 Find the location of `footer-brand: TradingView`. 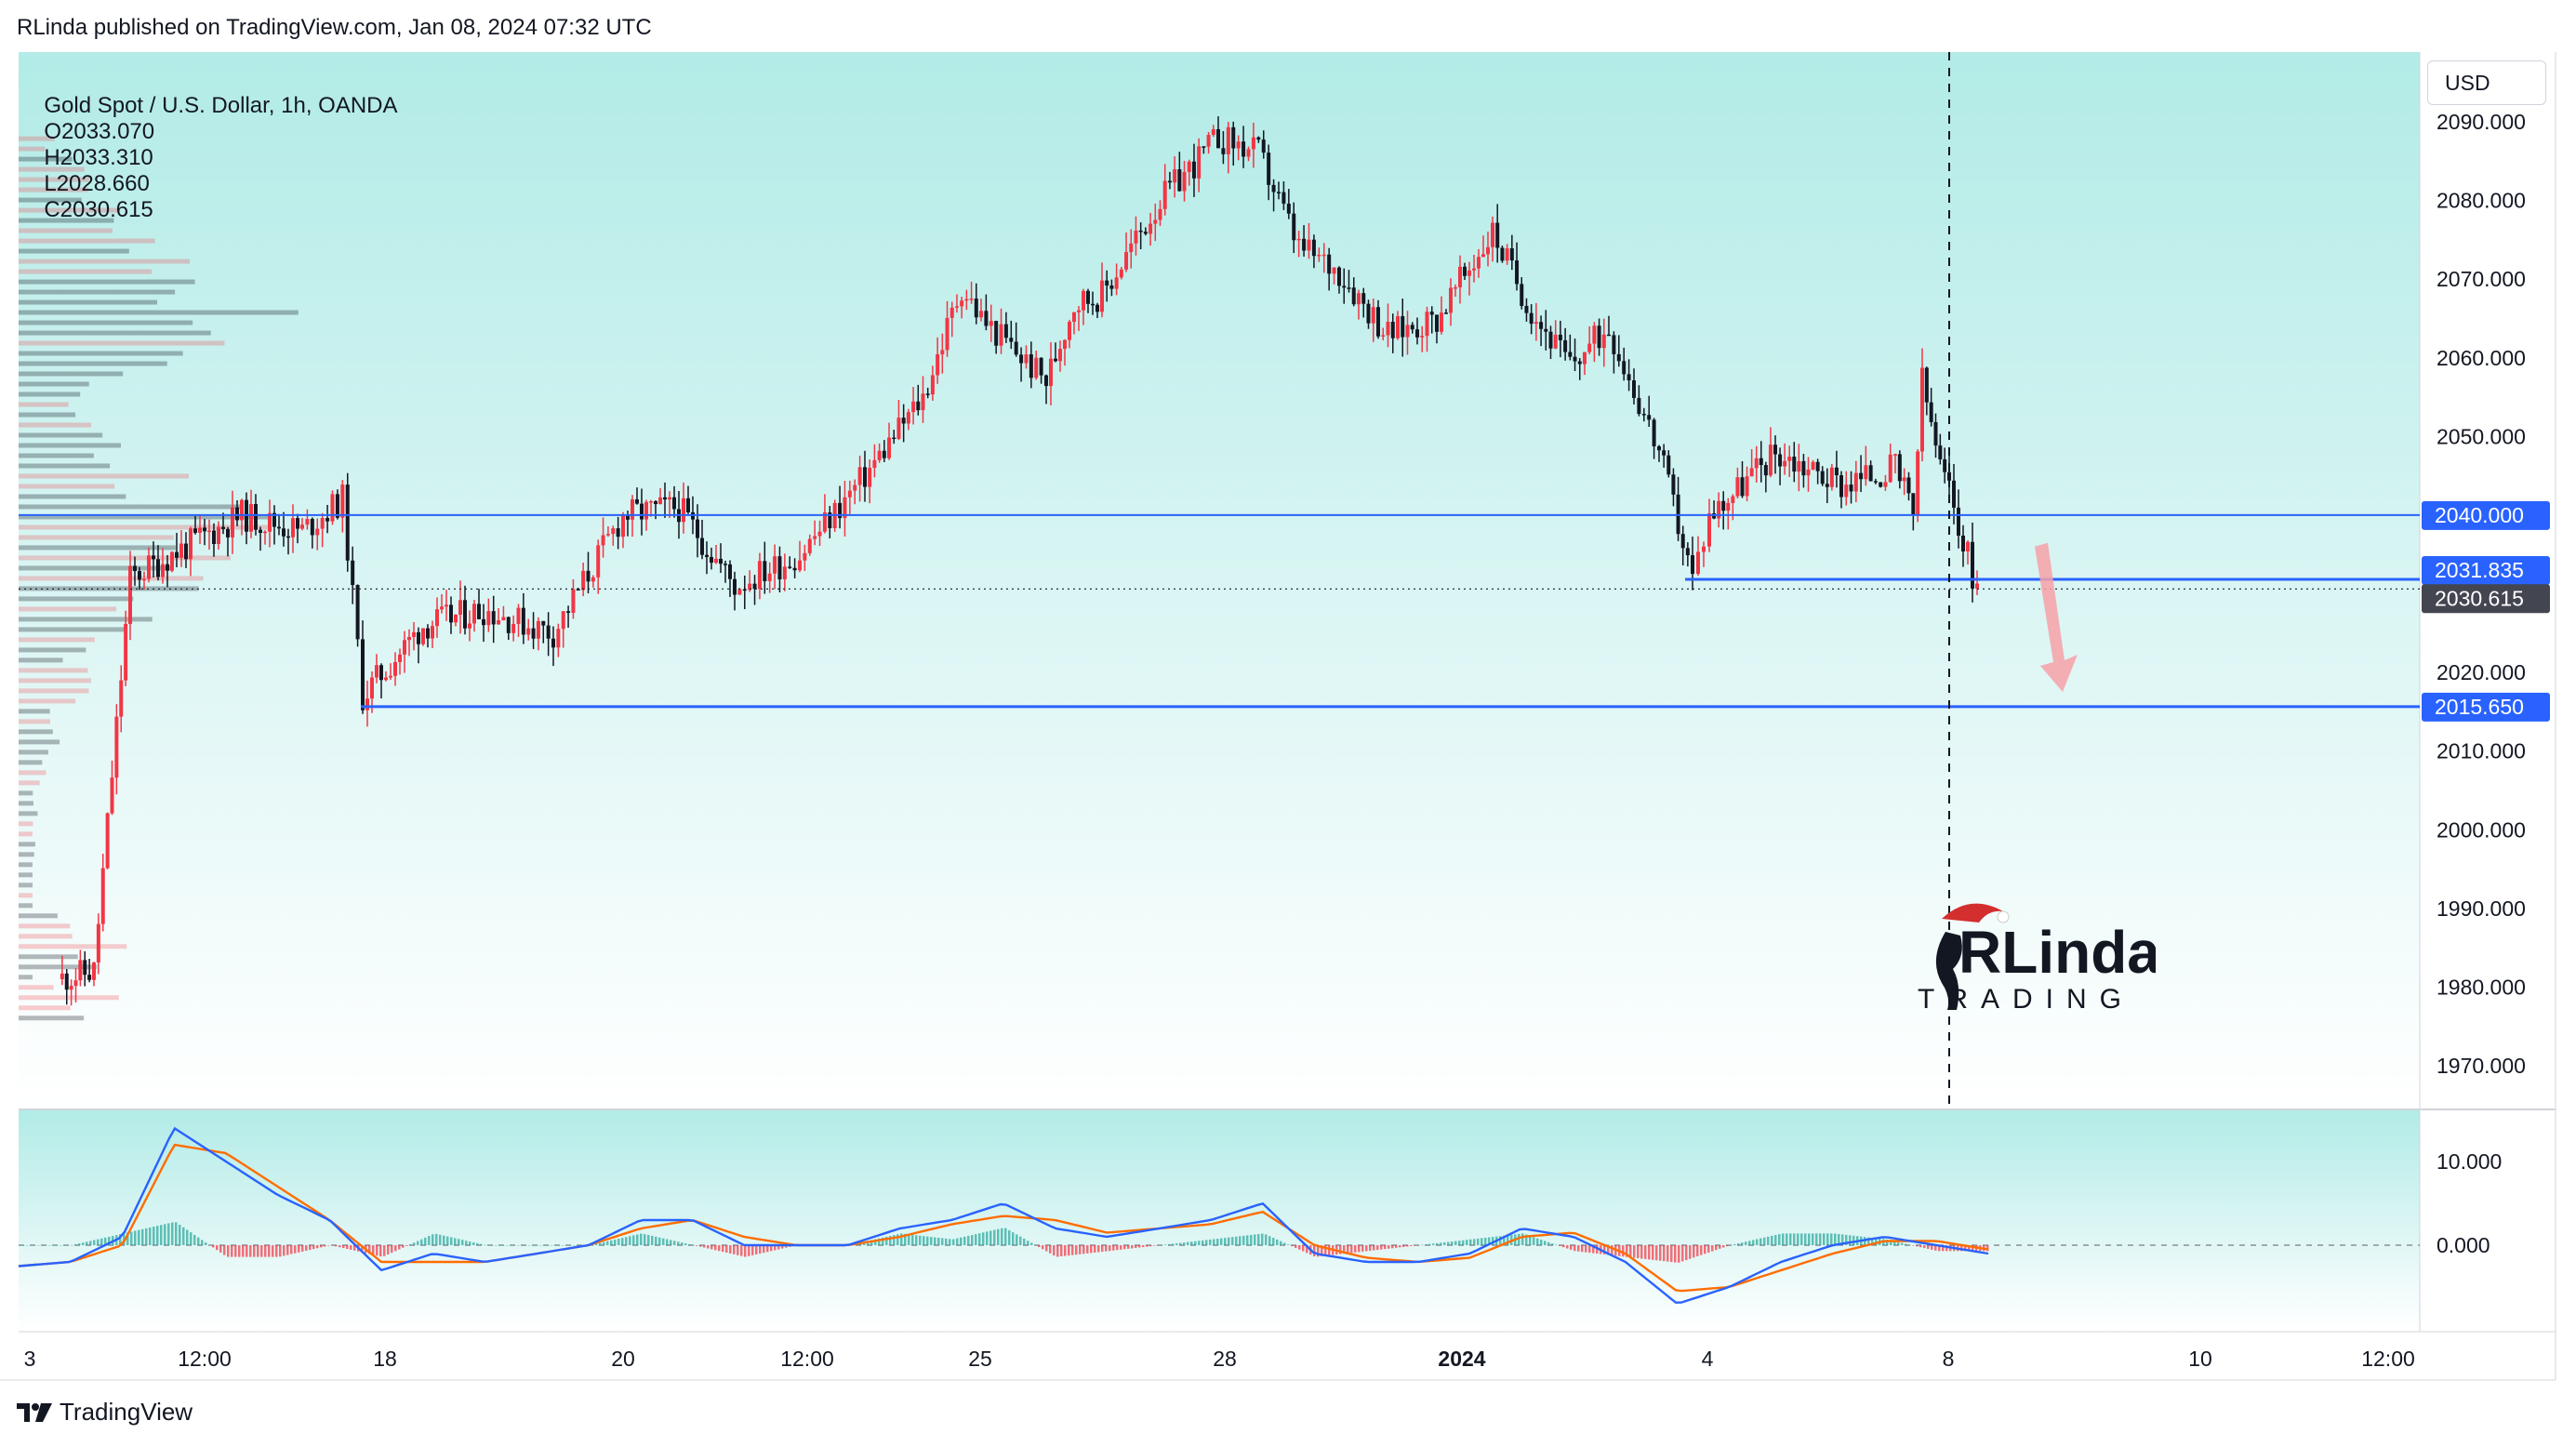

footer-brand: TradingView is located at coordinates (126, 1412).